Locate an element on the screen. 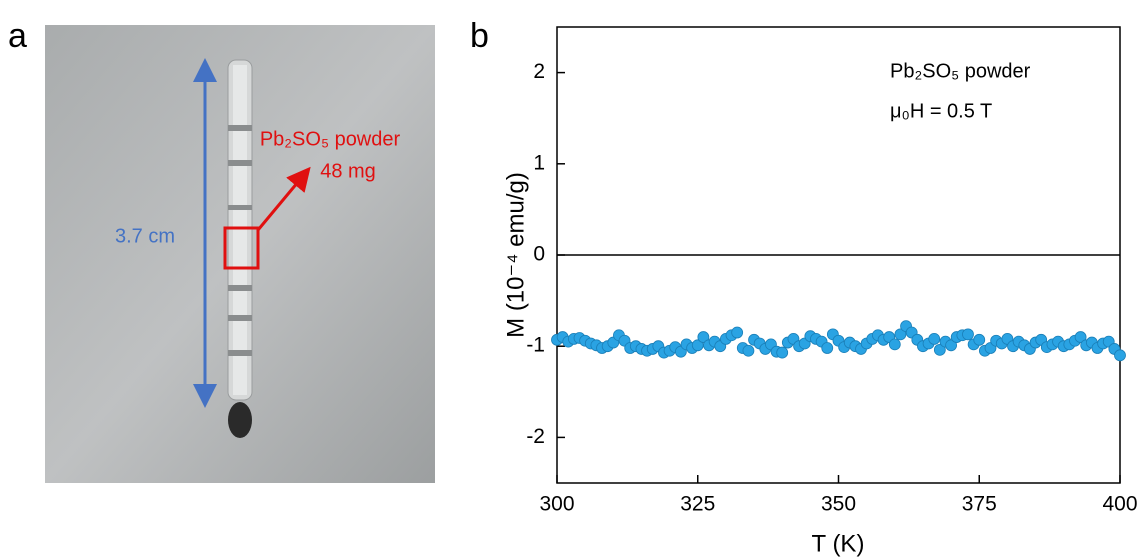 Image resolution: width=1147 pixels, height=560 pixels. annotation: Pb₂SO₅ powder is located at coordinates (960, 71).